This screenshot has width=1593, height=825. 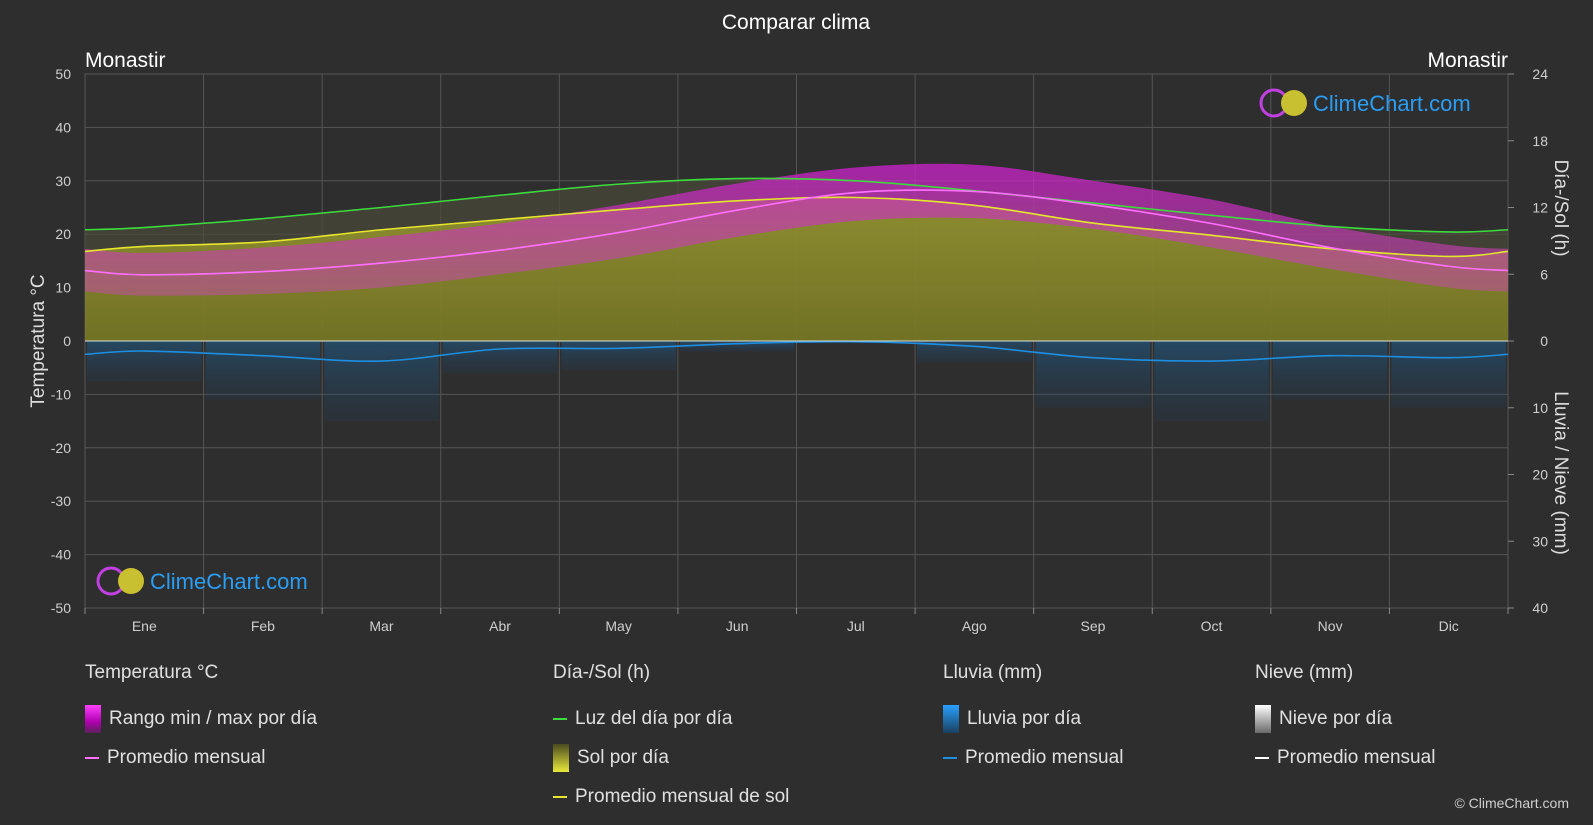 What do you see at coordinates (63, 74) in the screenshot?
I see `y-left-tick-label: 50` at bounding box center [63, 74].